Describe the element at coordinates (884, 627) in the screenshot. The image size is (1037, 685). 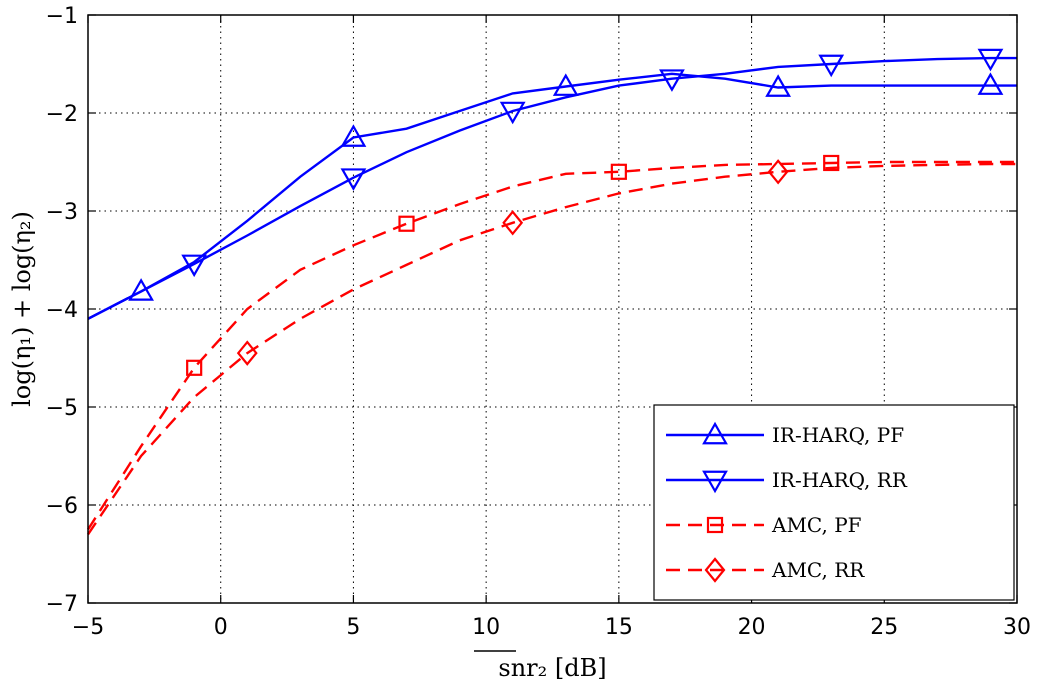
I see `x-tick-label: 25` at that location.